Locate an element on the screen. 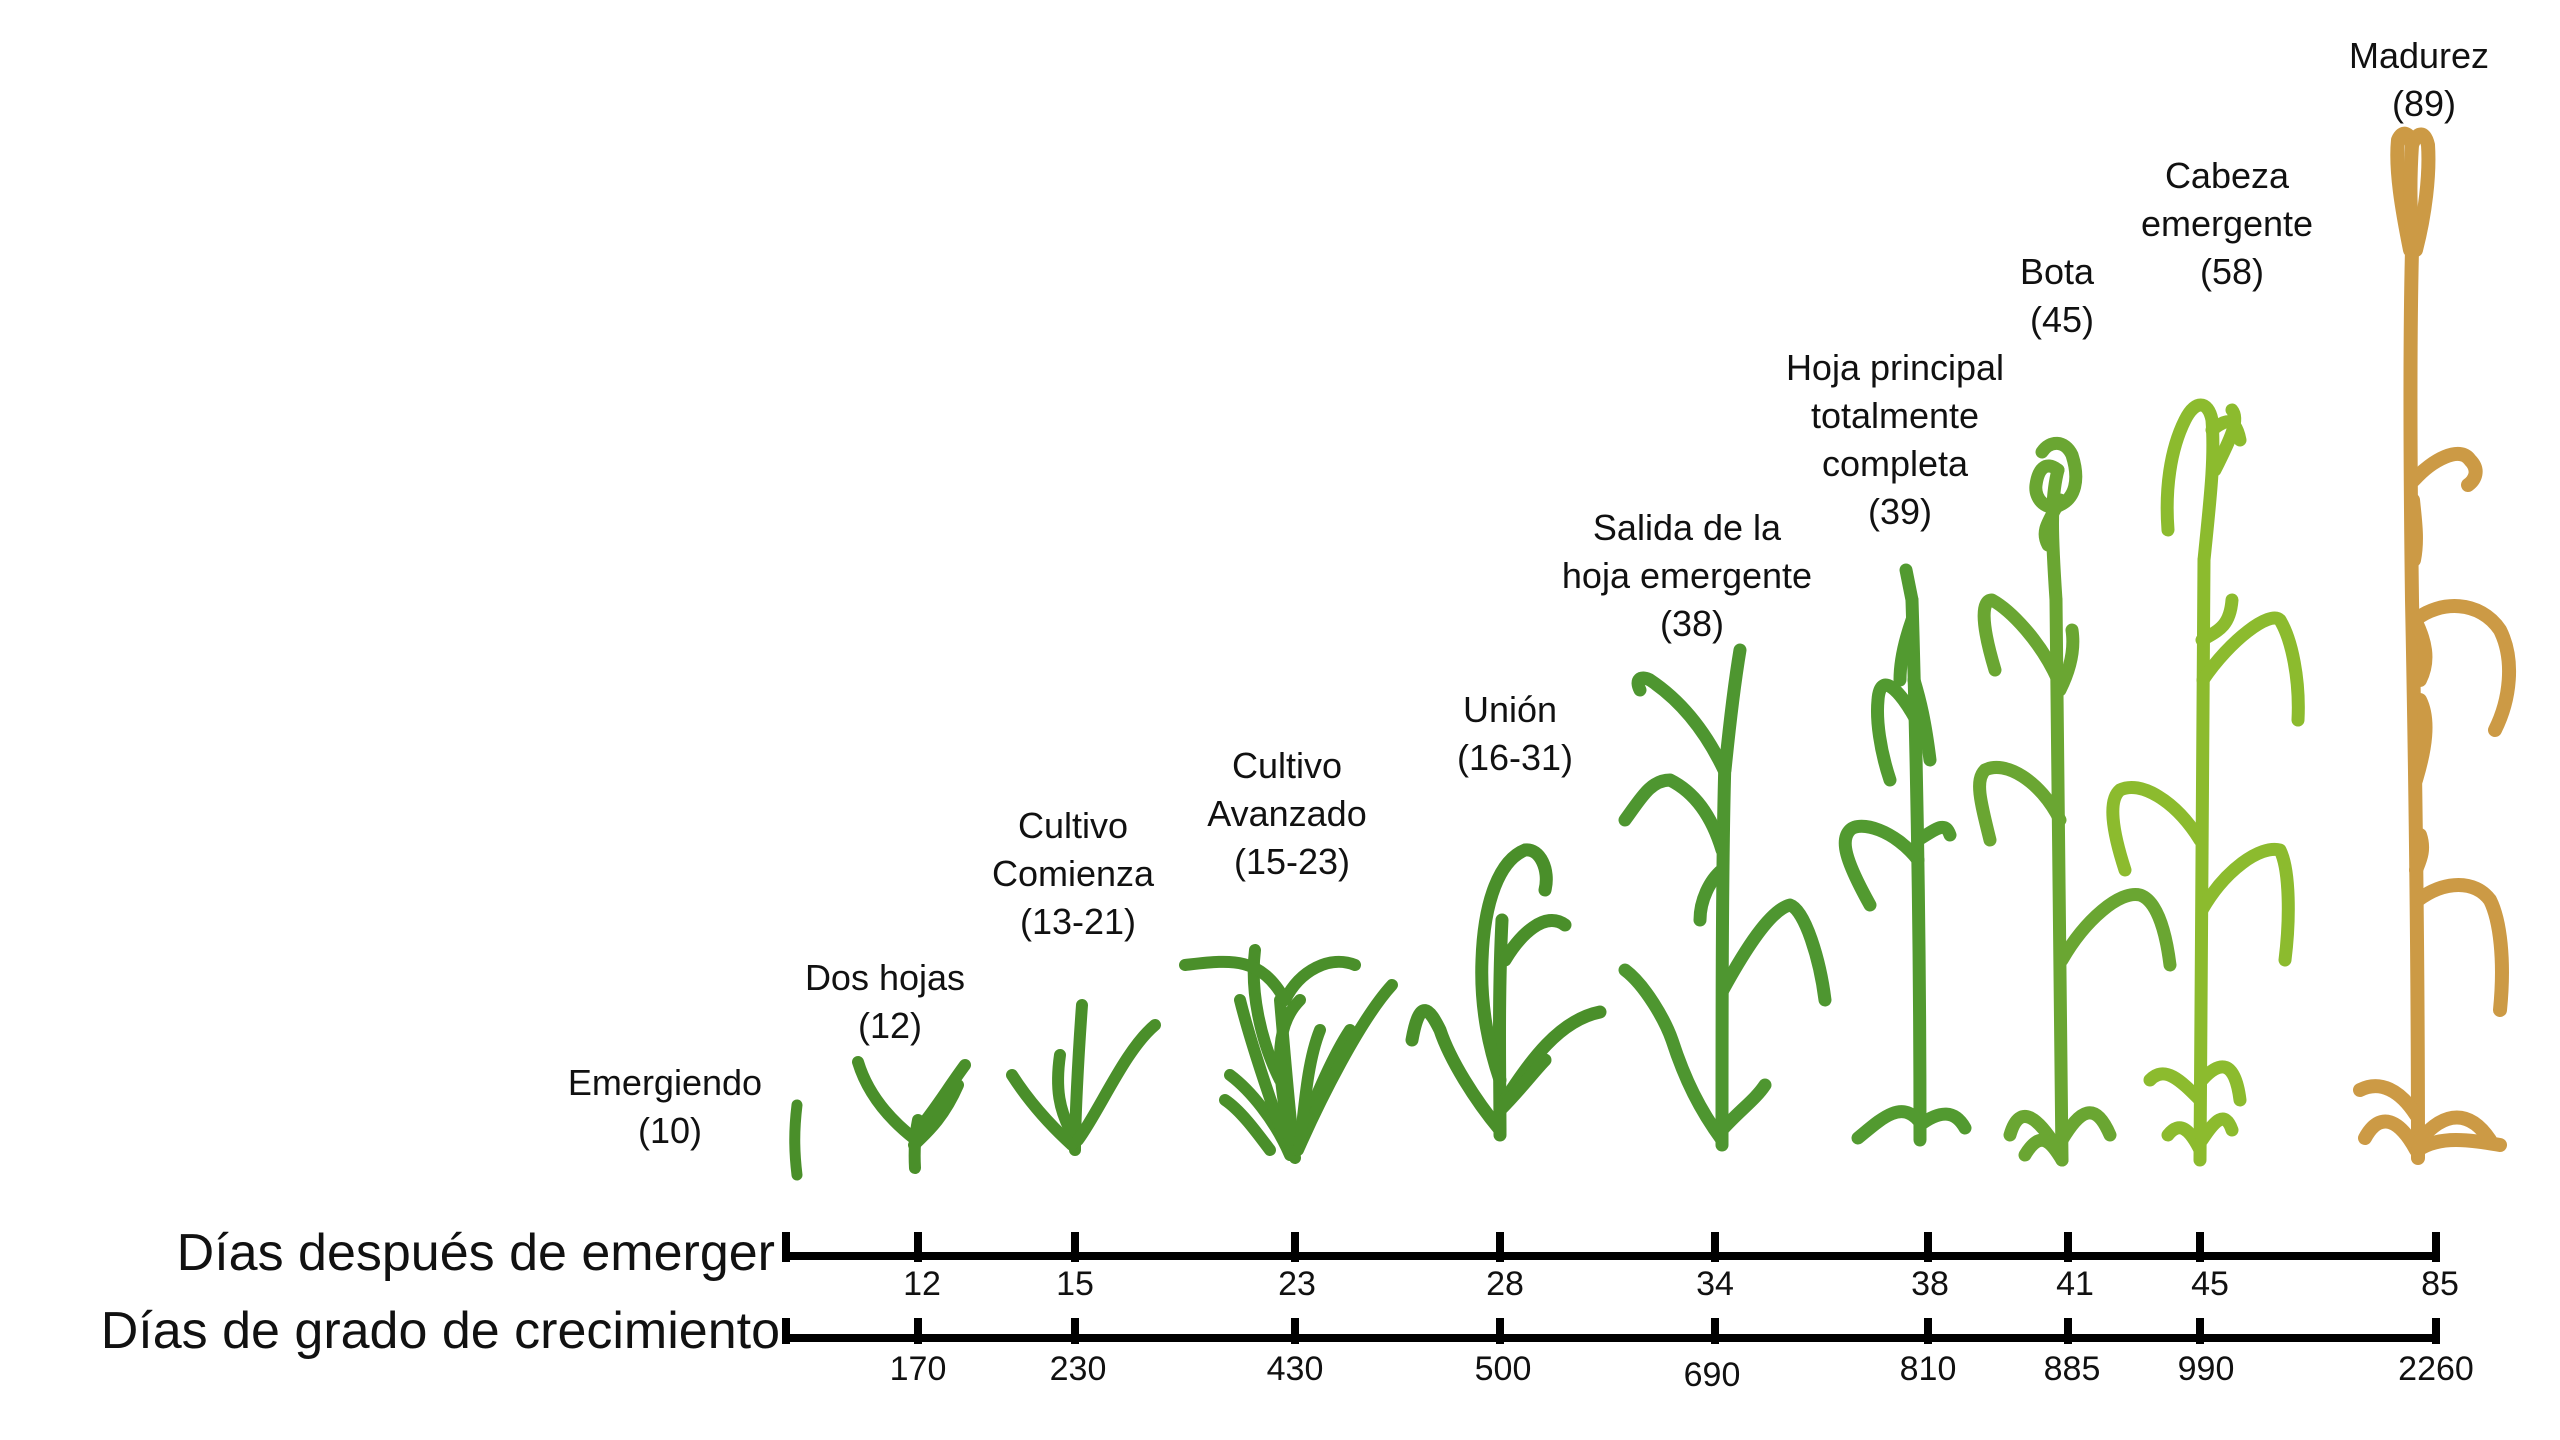  stage-label-madurez: Madurez (89) is located at coordinates (2424, 79).